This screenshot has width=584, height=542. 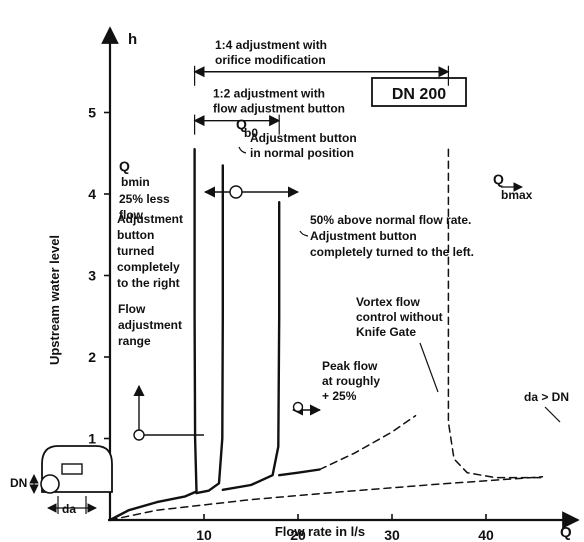 What do you see at coordinates (69, 509) in the screenshot?
I see `da-dim-label: da` at bounding box center [69, 509].